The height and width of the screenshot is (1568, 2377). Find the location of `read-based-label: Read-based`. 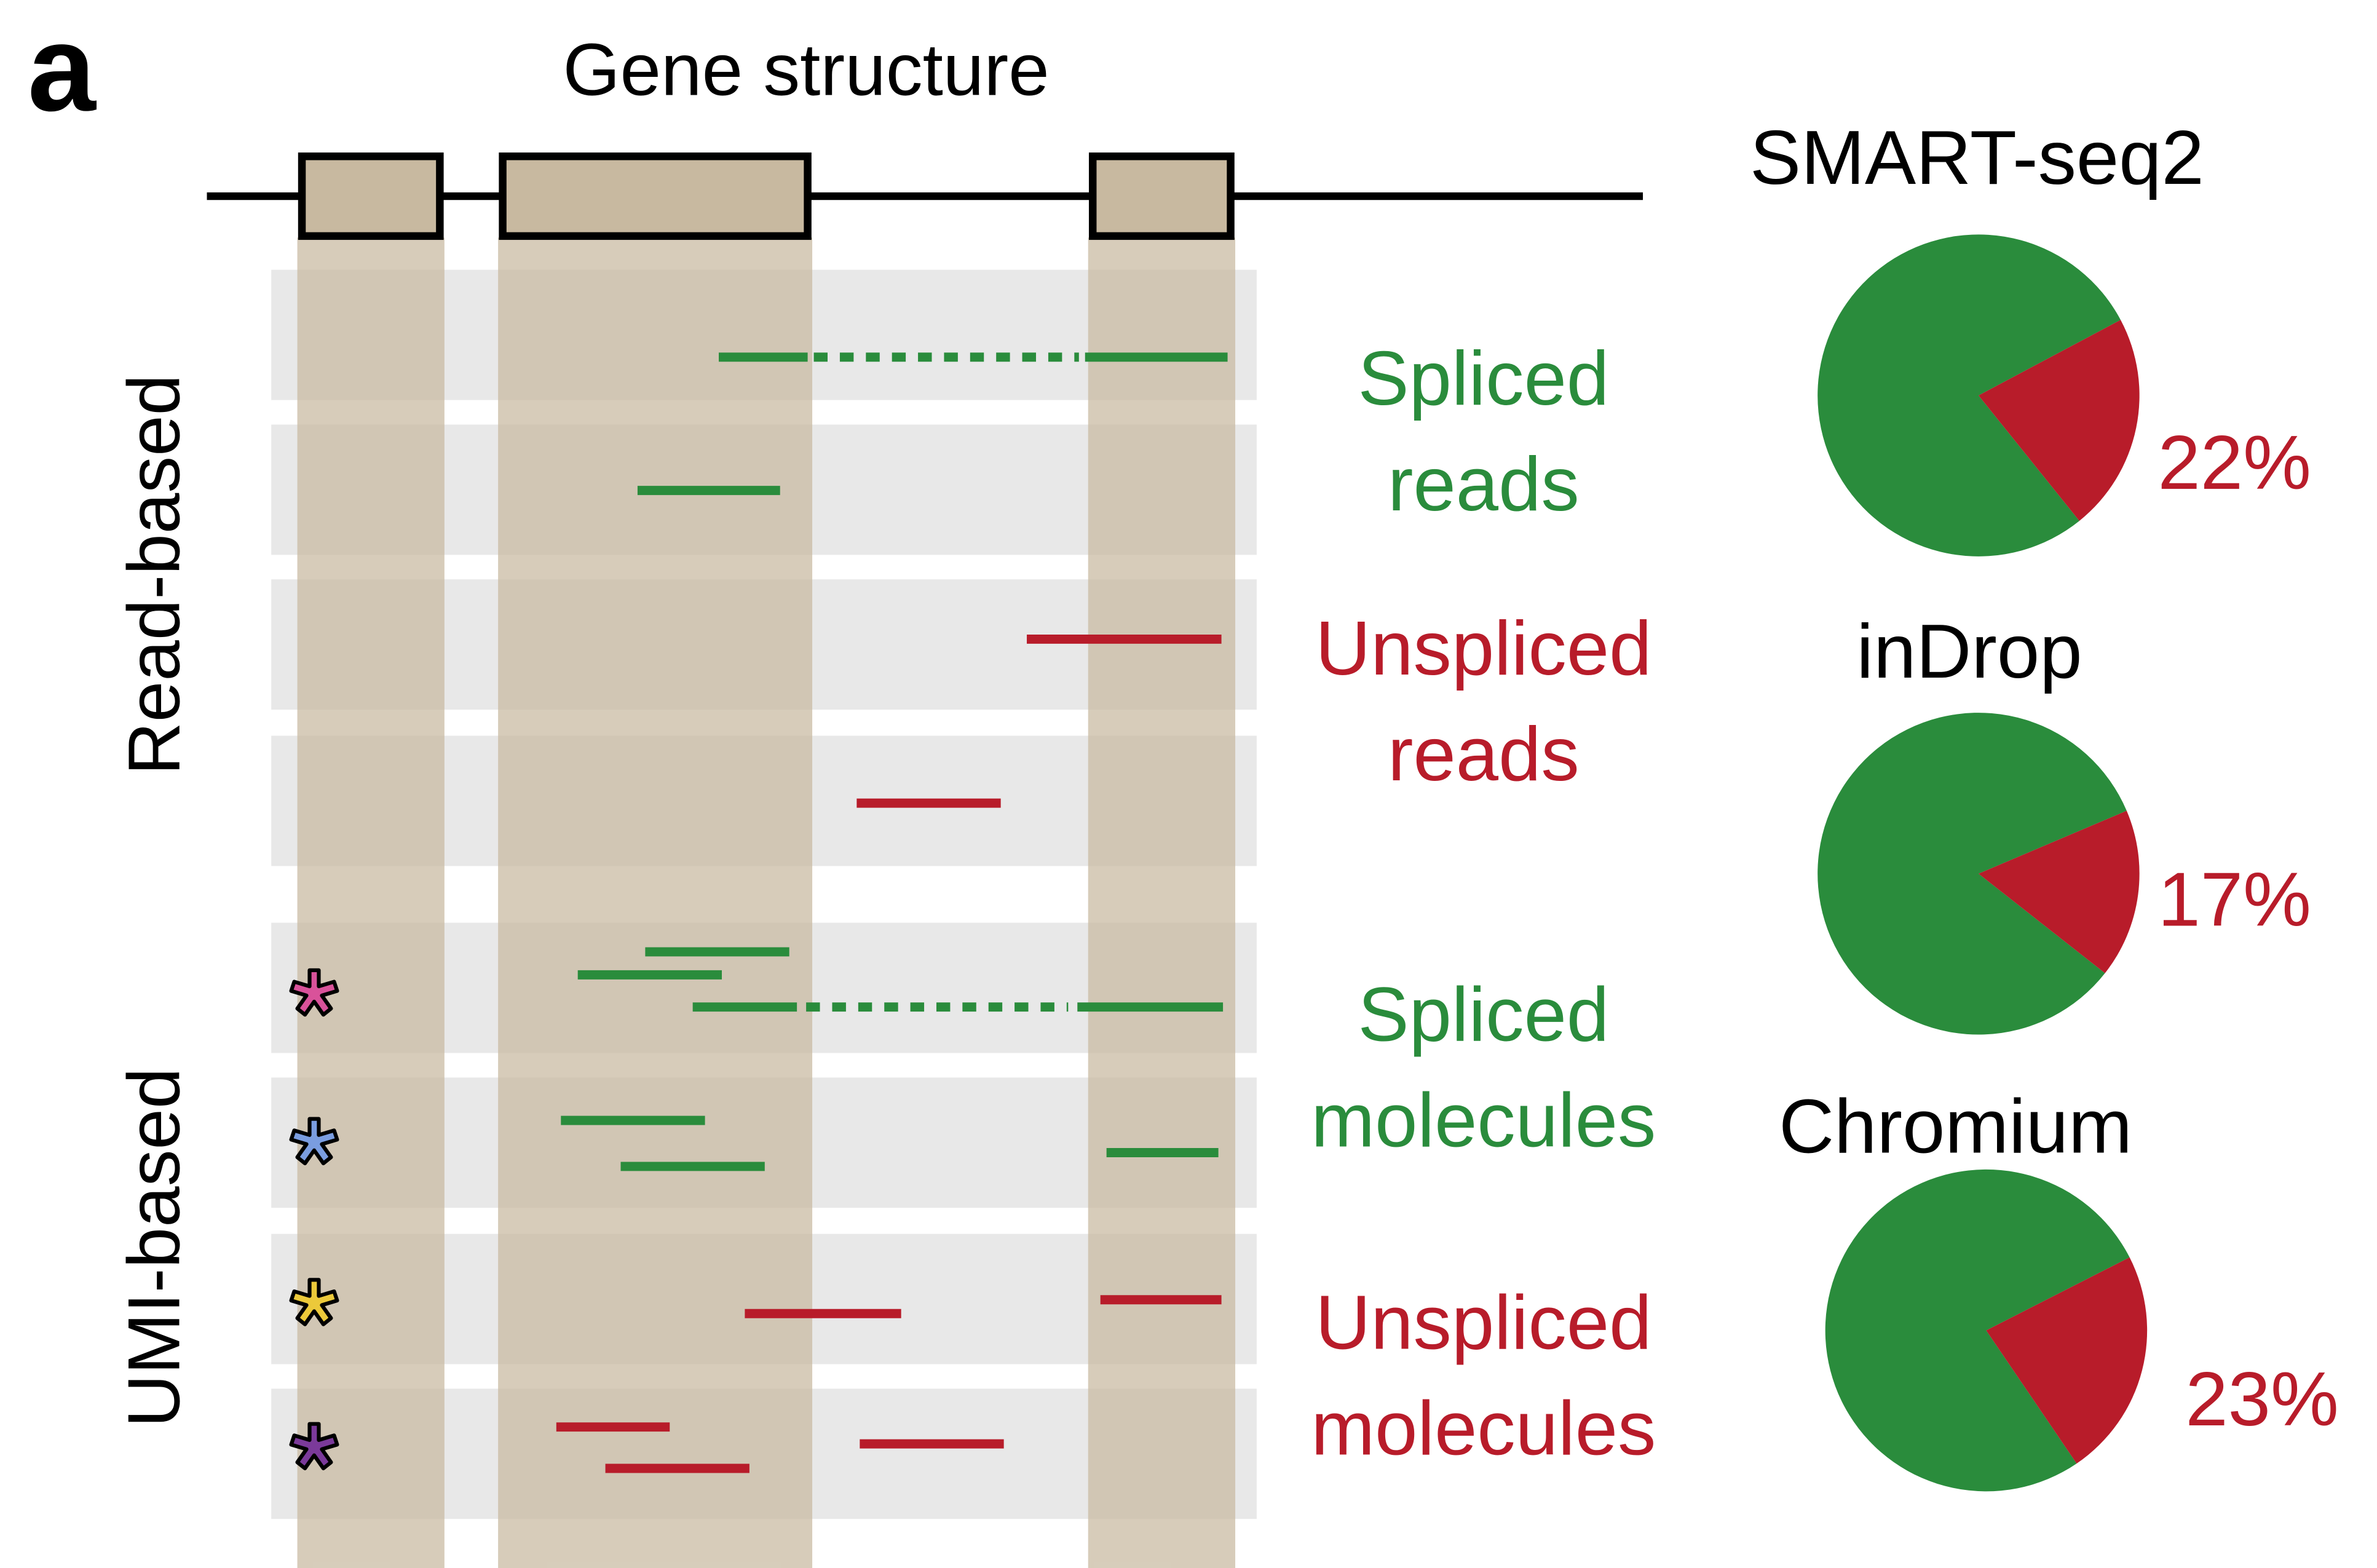

read-based-label: Read-based is located at coordinates (155, 574).